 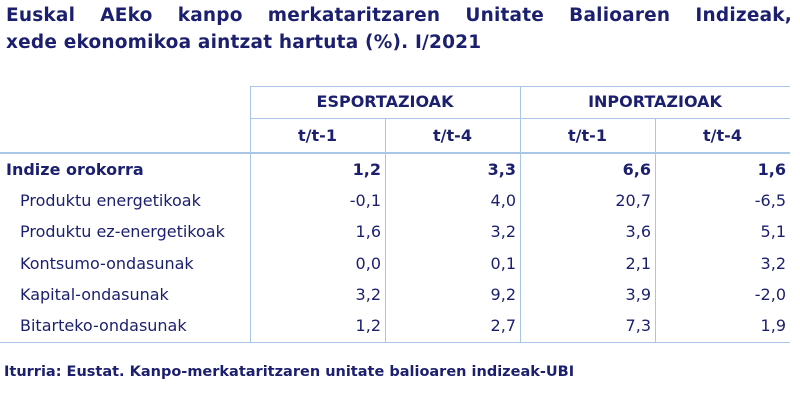 I want to click on row-label: Kontsumo-ondasunak, so click(x=107, y=263).